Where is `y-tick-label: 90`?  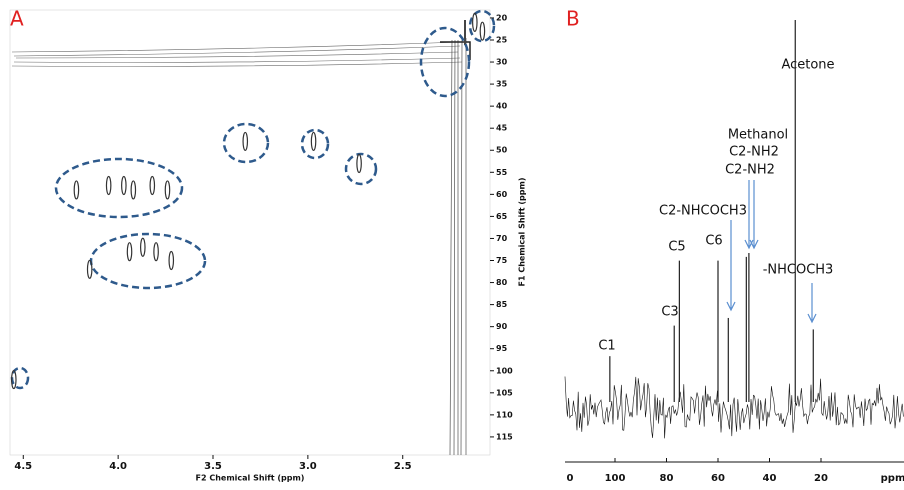 y-tick-label: 90 is located at coordinates (502, 326).